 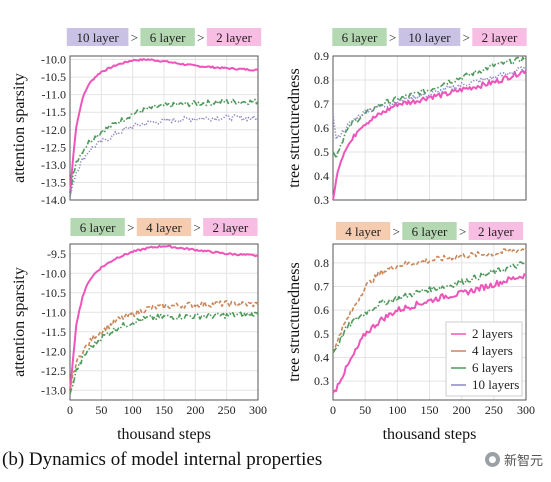 What do you see at coordinates (430, 434) in the screenshot?
I see `x-axis-label: thousand steps` at bounding box center [430, 434].